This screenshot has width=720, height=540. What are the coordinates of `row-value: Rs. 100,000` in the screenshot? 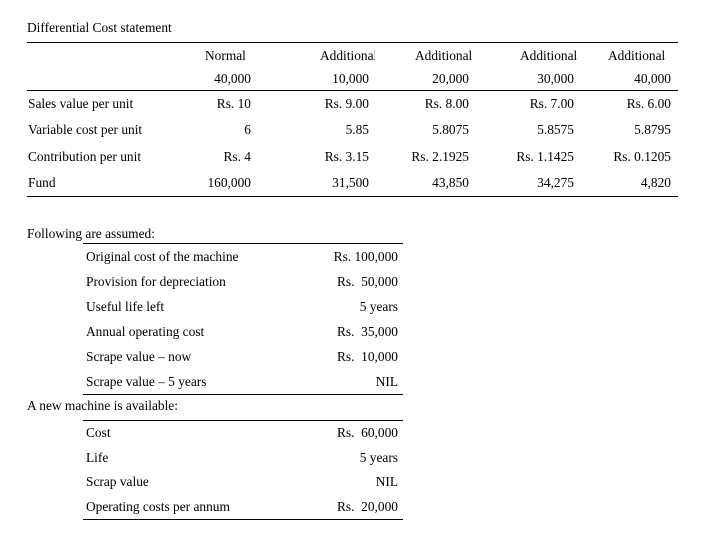 It's located at (365, 256).